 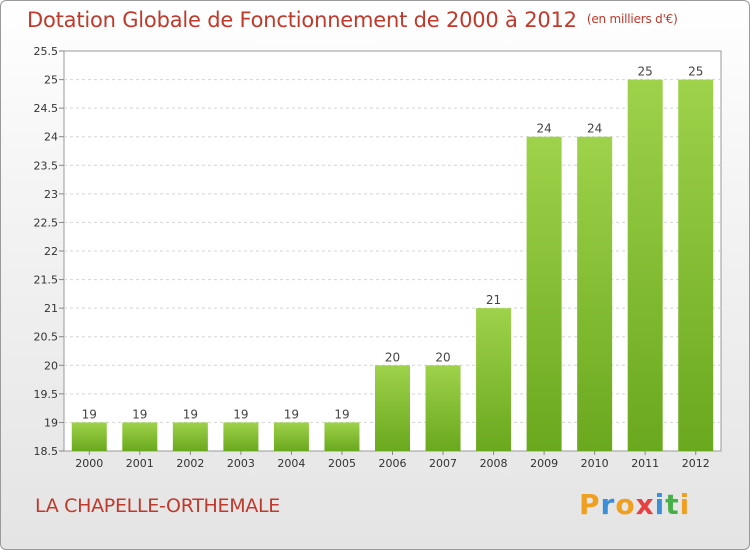 What do you see at coordinates (157, 506) in the screenshot?
I see `commune-name: LA CHAPELLE-ORTHEMALE` at bounding box center [157, 506].